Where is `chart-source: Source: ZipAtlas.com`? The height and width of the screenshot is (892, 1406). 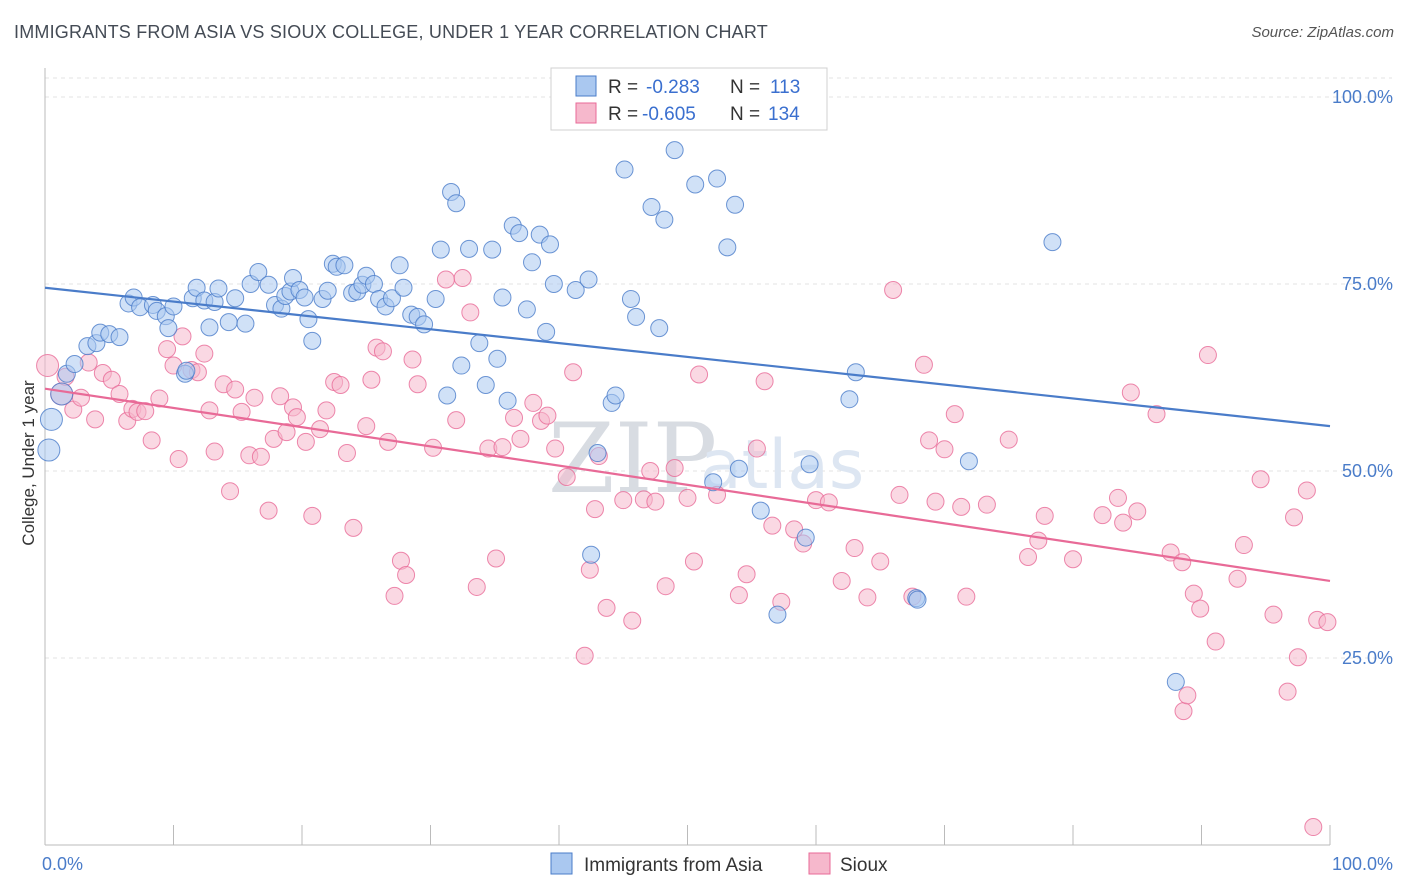
chart-source: Source: ZipAtlas.com is located at coordinates (1322, 32).